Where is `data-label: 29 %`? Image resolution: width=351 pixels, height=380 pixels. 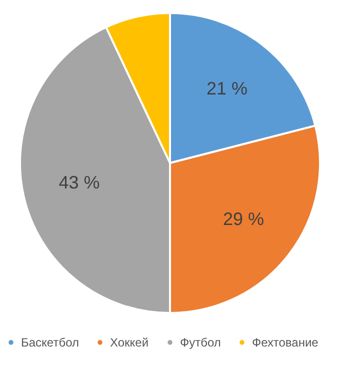 data-label: 29 % is located at coordinates (243, 219).